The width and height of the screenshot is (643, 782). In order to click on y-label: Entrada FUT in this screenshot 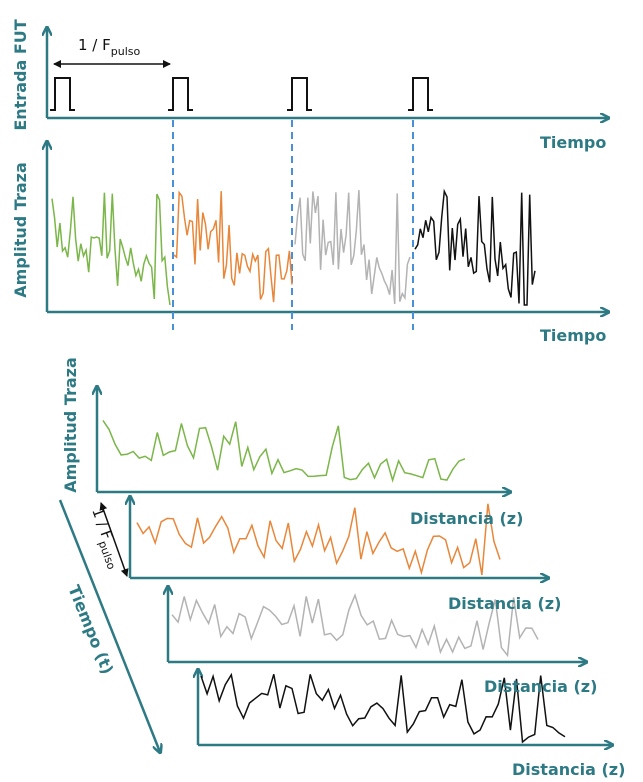, I will do `click(20, 74)`.